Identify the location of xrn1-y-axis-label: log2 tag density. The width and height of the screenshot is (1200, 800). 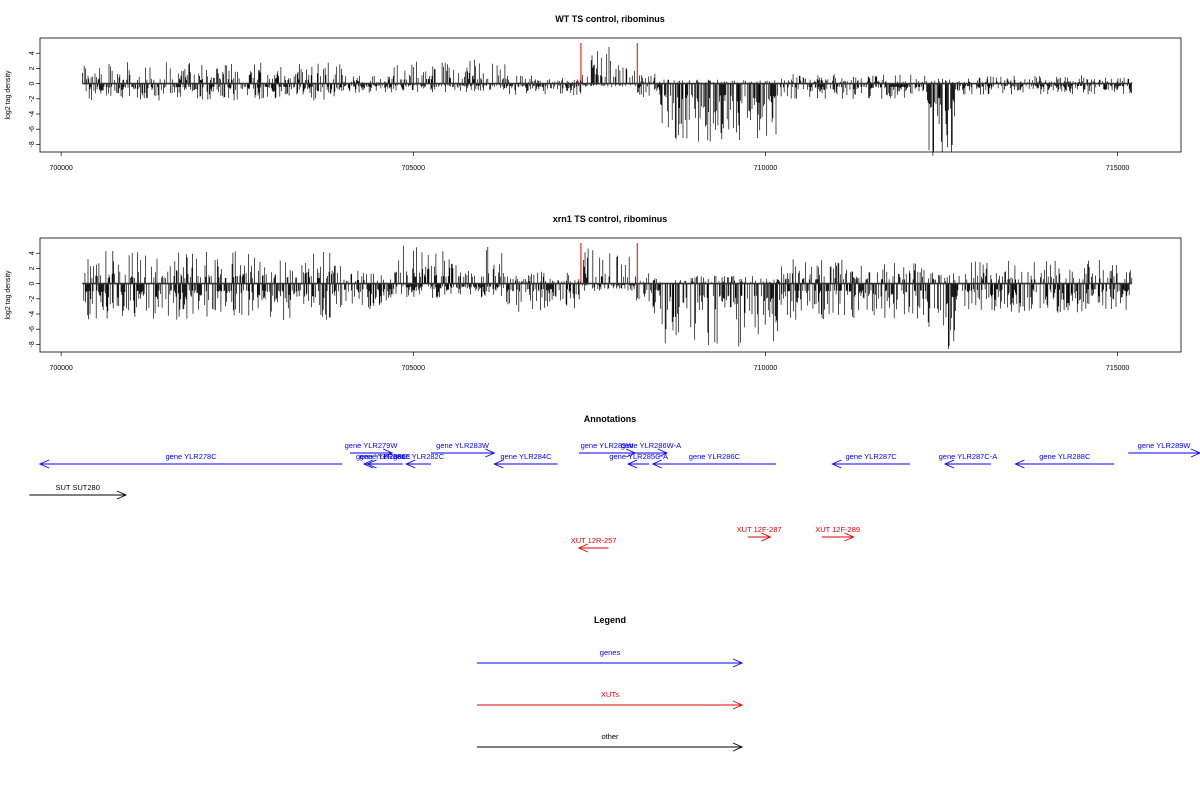
(8, 295).